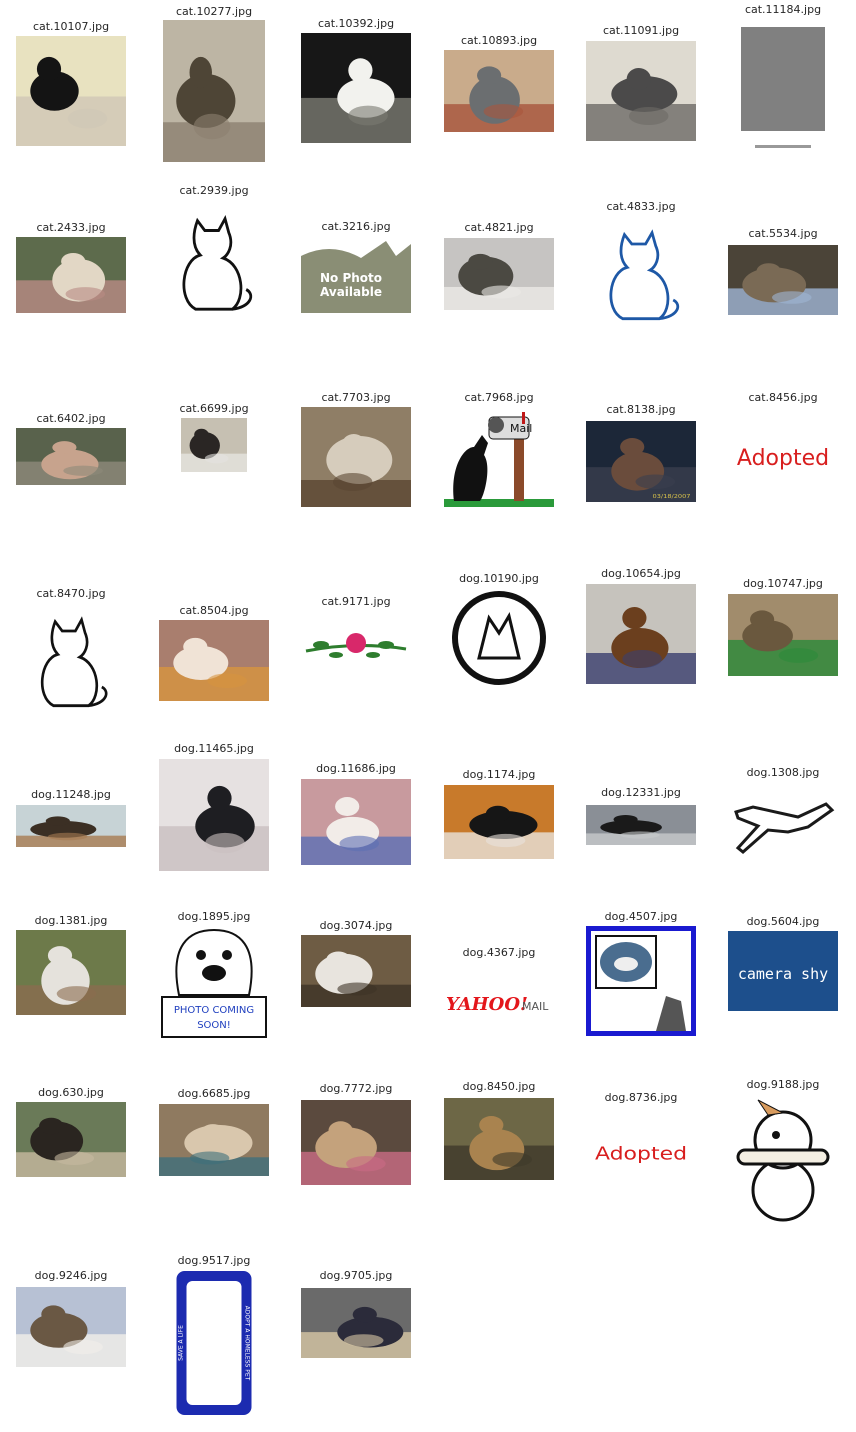 The width and height of the screenshot is (856, 1432). I want to click on photo-art: 03/18/2007, so click(641, 461).